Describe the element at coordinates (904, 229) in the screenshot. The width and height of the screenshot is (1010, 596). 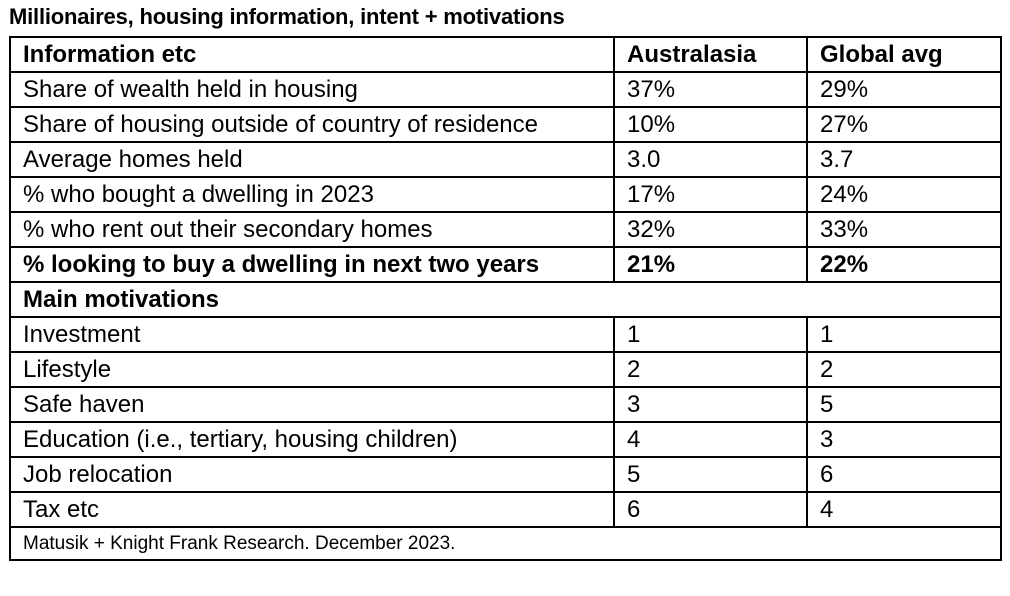
I see `global-value: 33%` at that location.